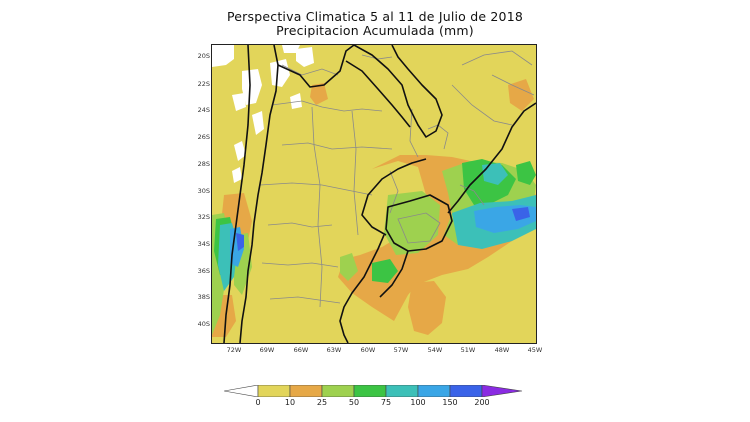  What do you see at coordinates (468, 350) in the screenshot?
I see `lon-label: 51W` at bounding box center [468, 350].